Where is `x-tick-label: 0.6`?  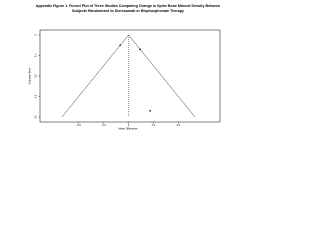 x-tick-label: 0.6 is located at coordinates (179, 125).